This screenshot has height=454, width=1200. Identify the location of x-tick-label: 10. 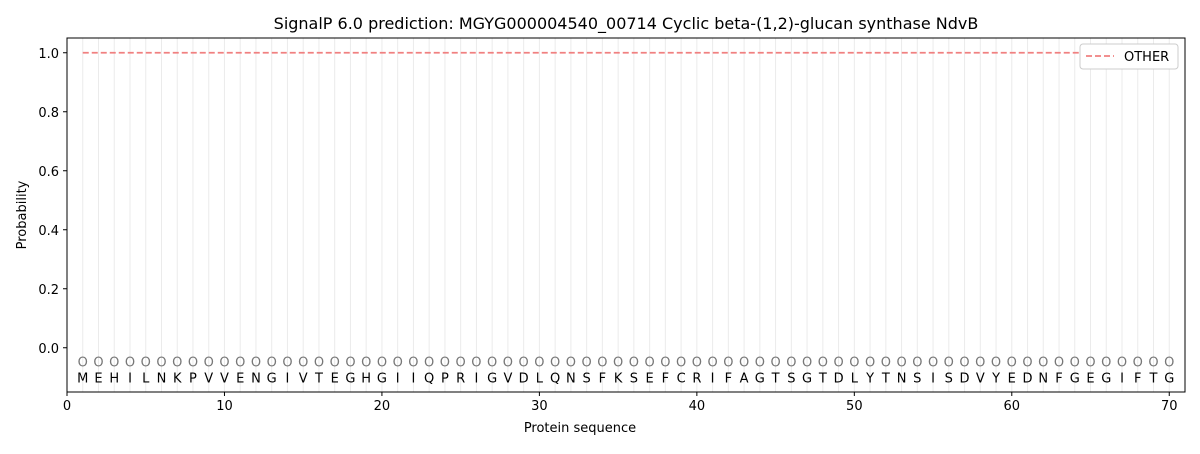
(224, 406).